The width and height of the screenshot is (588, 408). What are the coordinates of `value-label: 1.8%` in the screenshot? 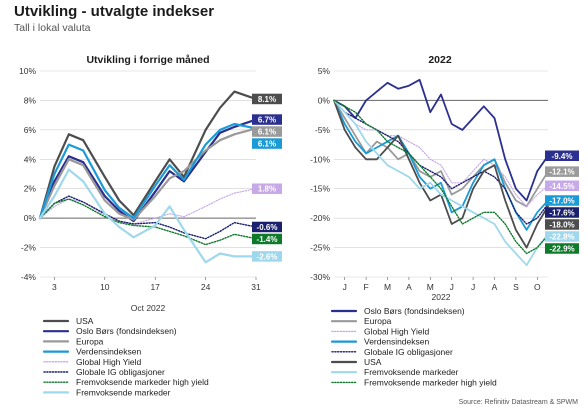 It's located at (267, 189).